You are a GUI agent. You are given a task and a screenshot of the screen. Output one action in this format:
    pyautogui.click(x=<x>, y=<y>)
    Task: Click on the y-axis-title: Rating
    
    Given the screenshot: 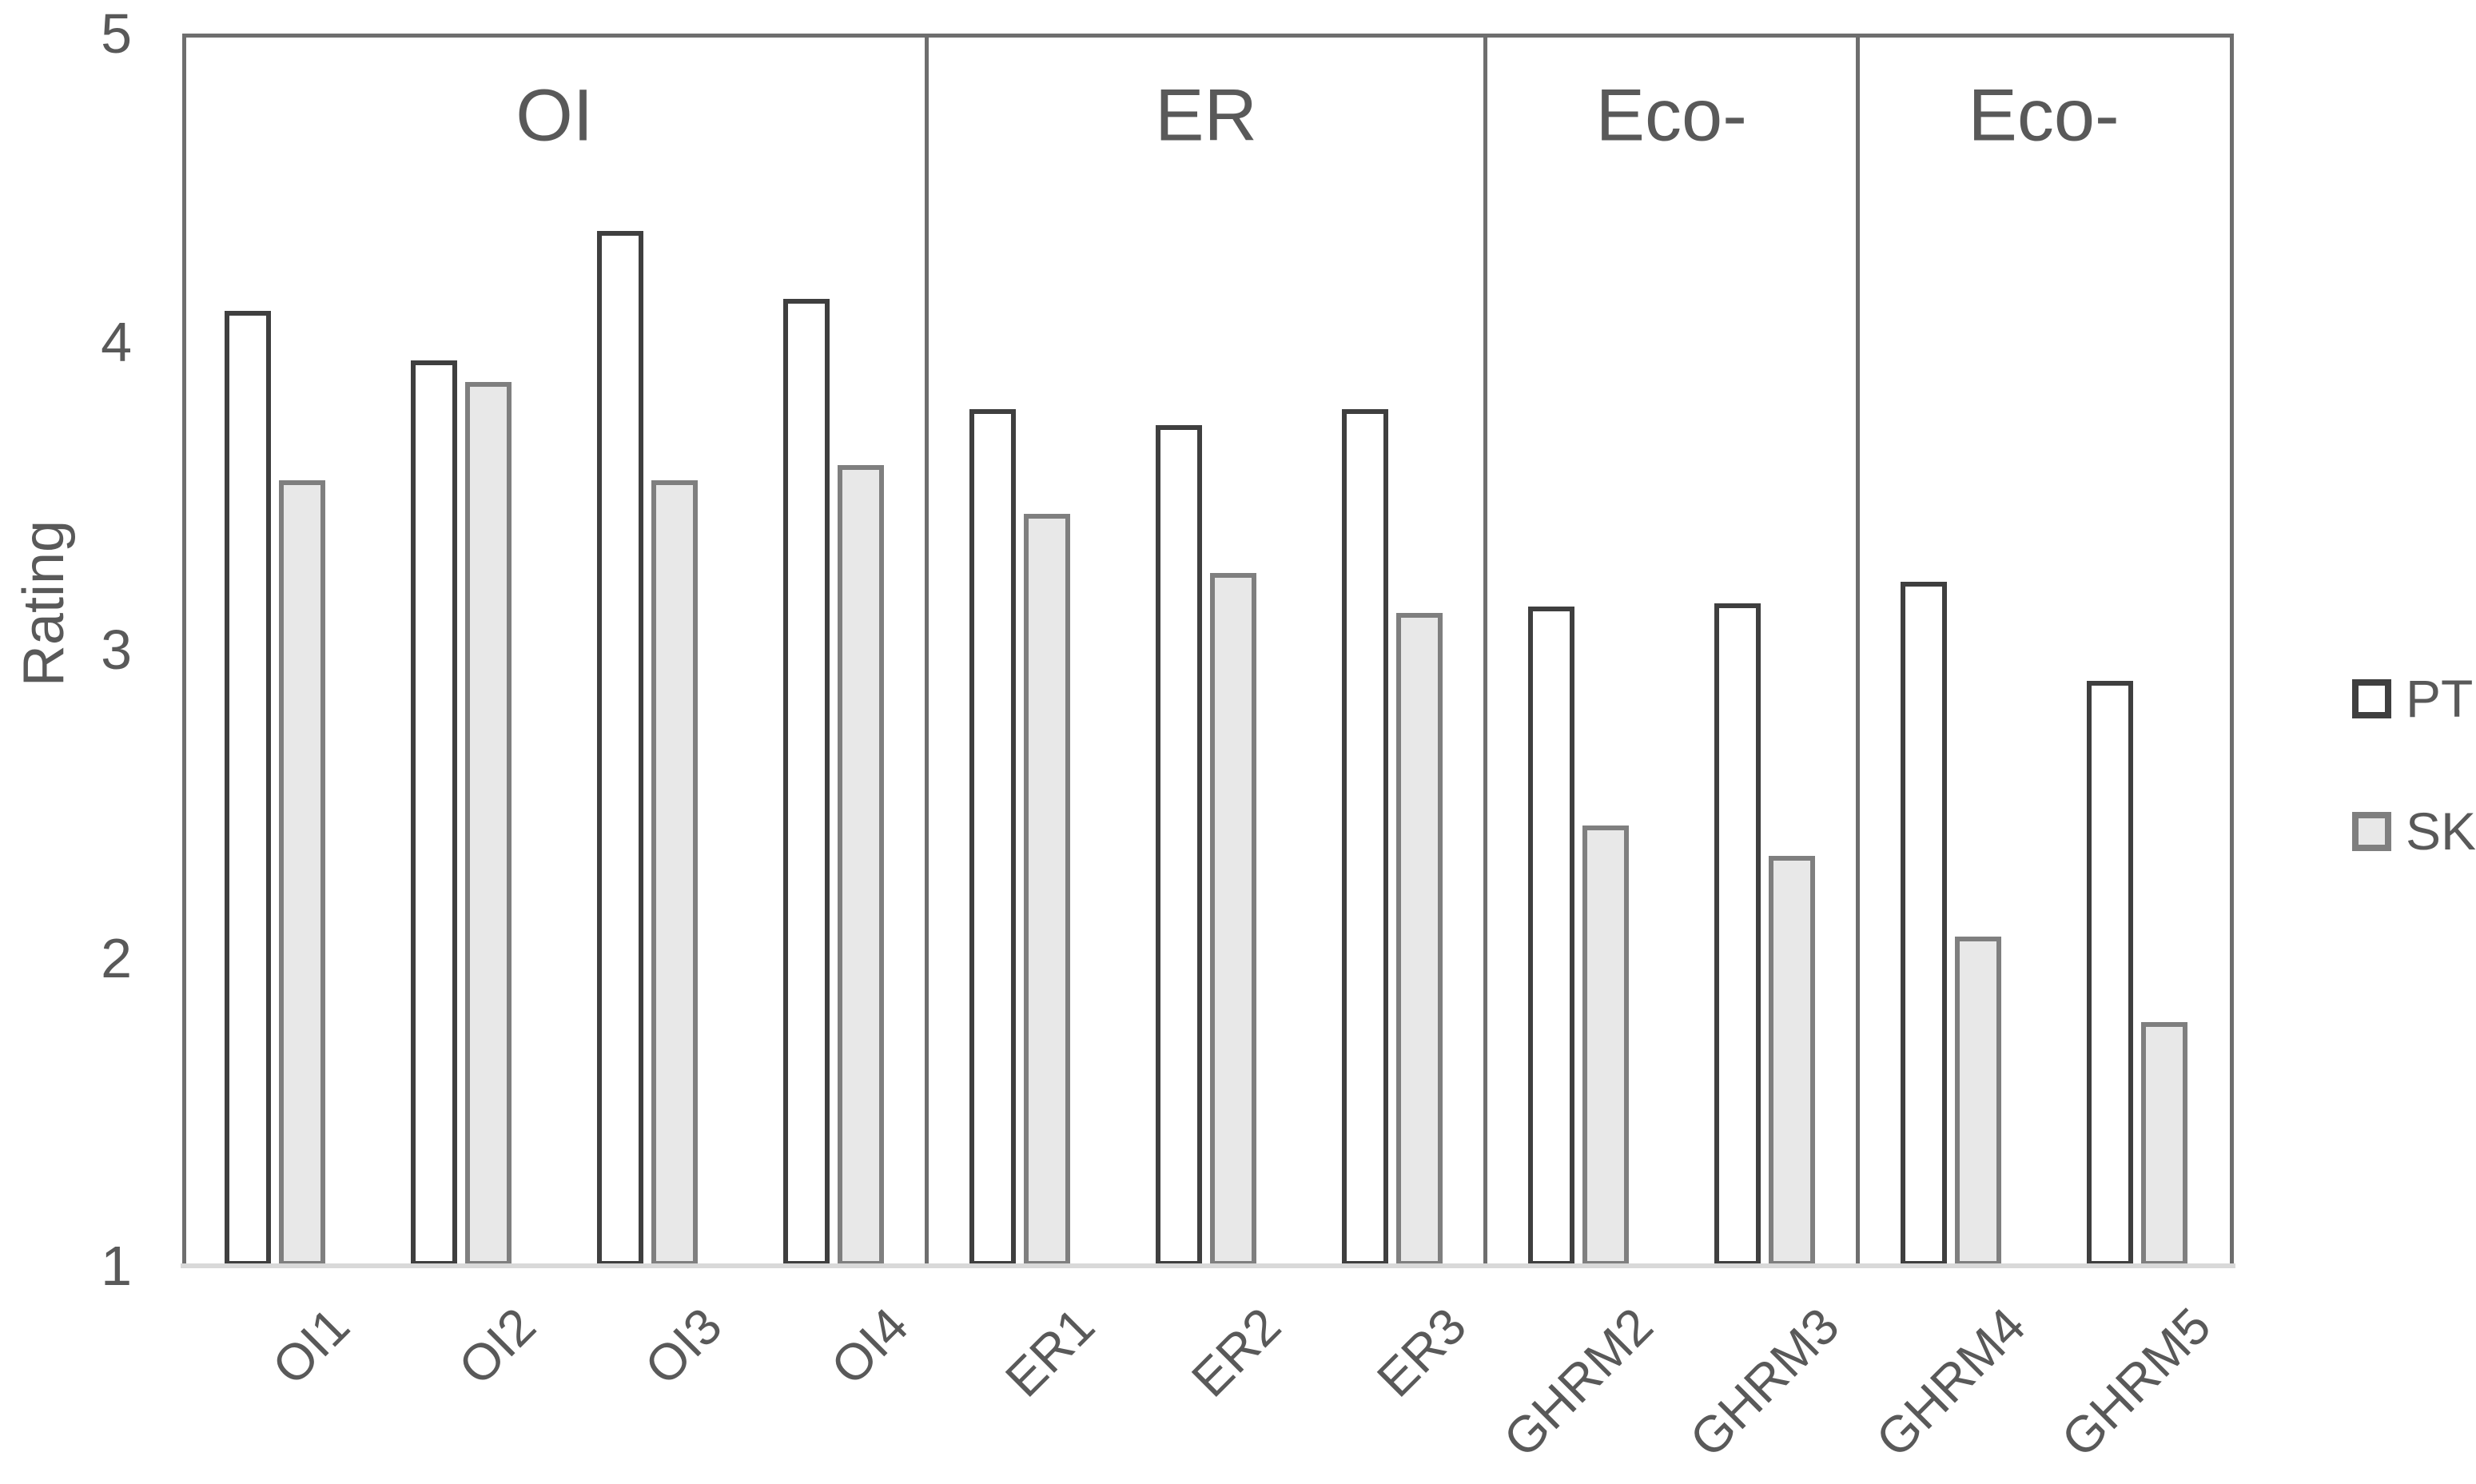 What is the action you would take?
    pyautogui.click(x=44, y=603)
    